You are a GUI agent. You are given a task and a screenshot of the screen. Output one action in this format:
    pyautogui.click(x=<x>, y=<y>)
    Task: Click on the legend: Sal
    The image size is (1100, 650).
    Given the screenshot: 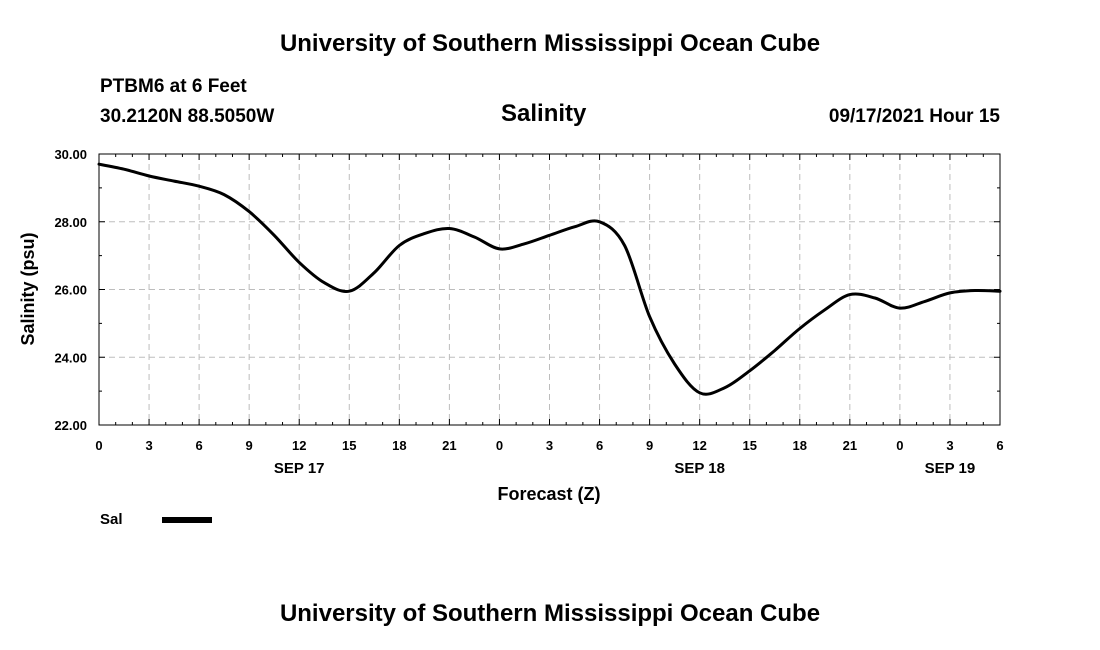 What is the action you would take?
    pyautogui.click(x=156, y=519)
    